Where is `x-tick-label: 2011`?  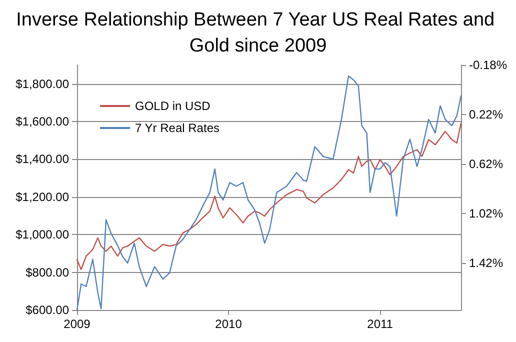
x-tick-label: 2011 is located at coordinates (380, 324).